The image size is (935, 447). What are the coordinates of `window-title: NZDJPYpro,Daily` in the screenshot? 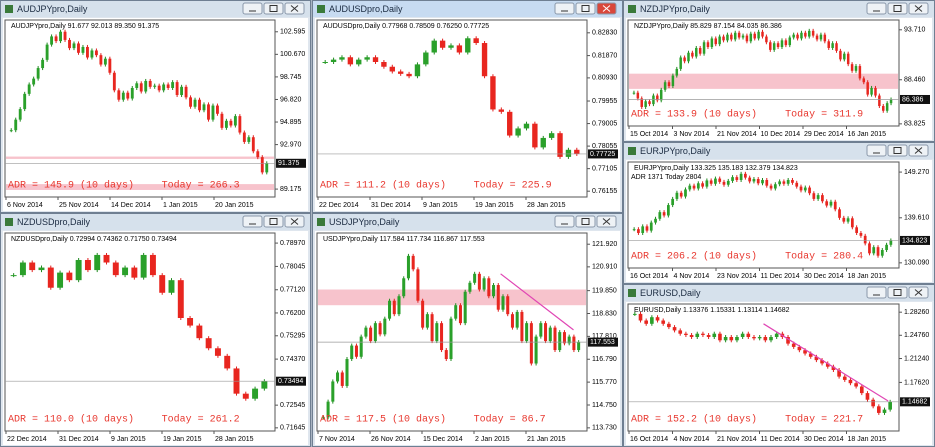 It's located at (675, 9).